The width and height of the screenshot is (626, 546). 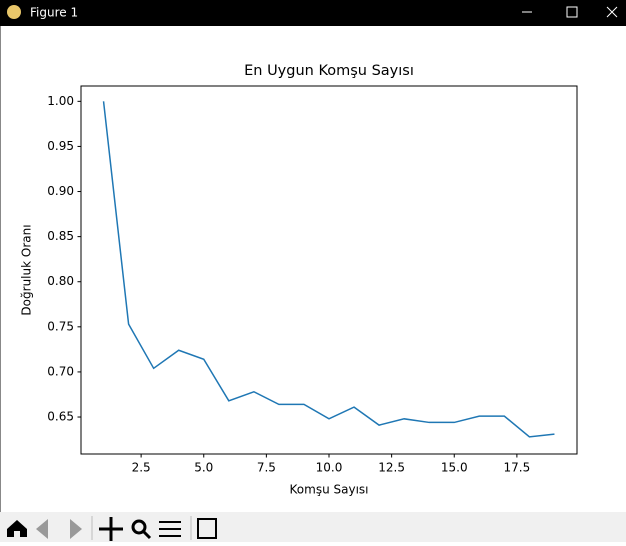 I want to click on zoom-handle, so click(x=146, y=534).